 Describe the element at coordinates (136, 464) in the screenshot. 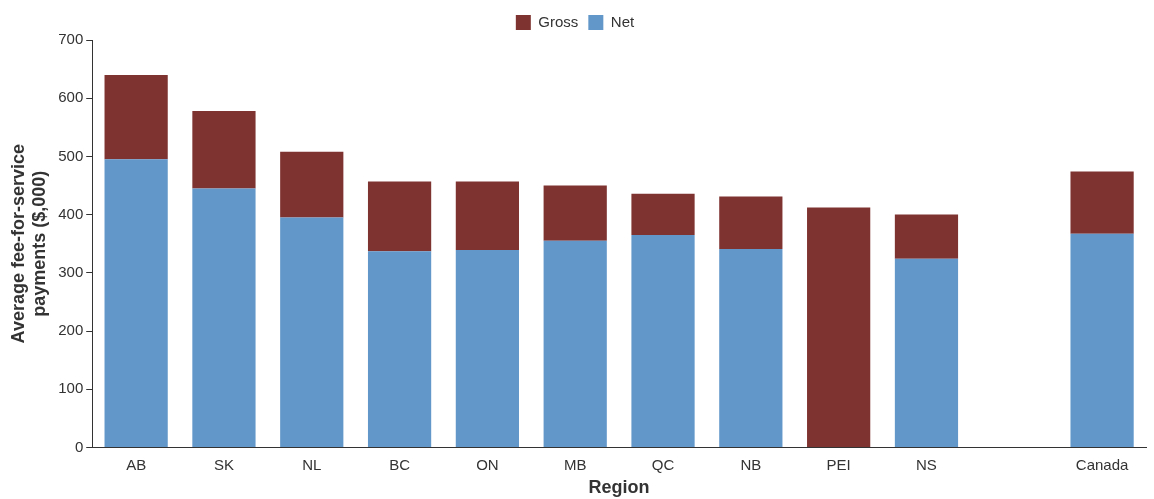

I see `x-tick-label: AB` at that location.